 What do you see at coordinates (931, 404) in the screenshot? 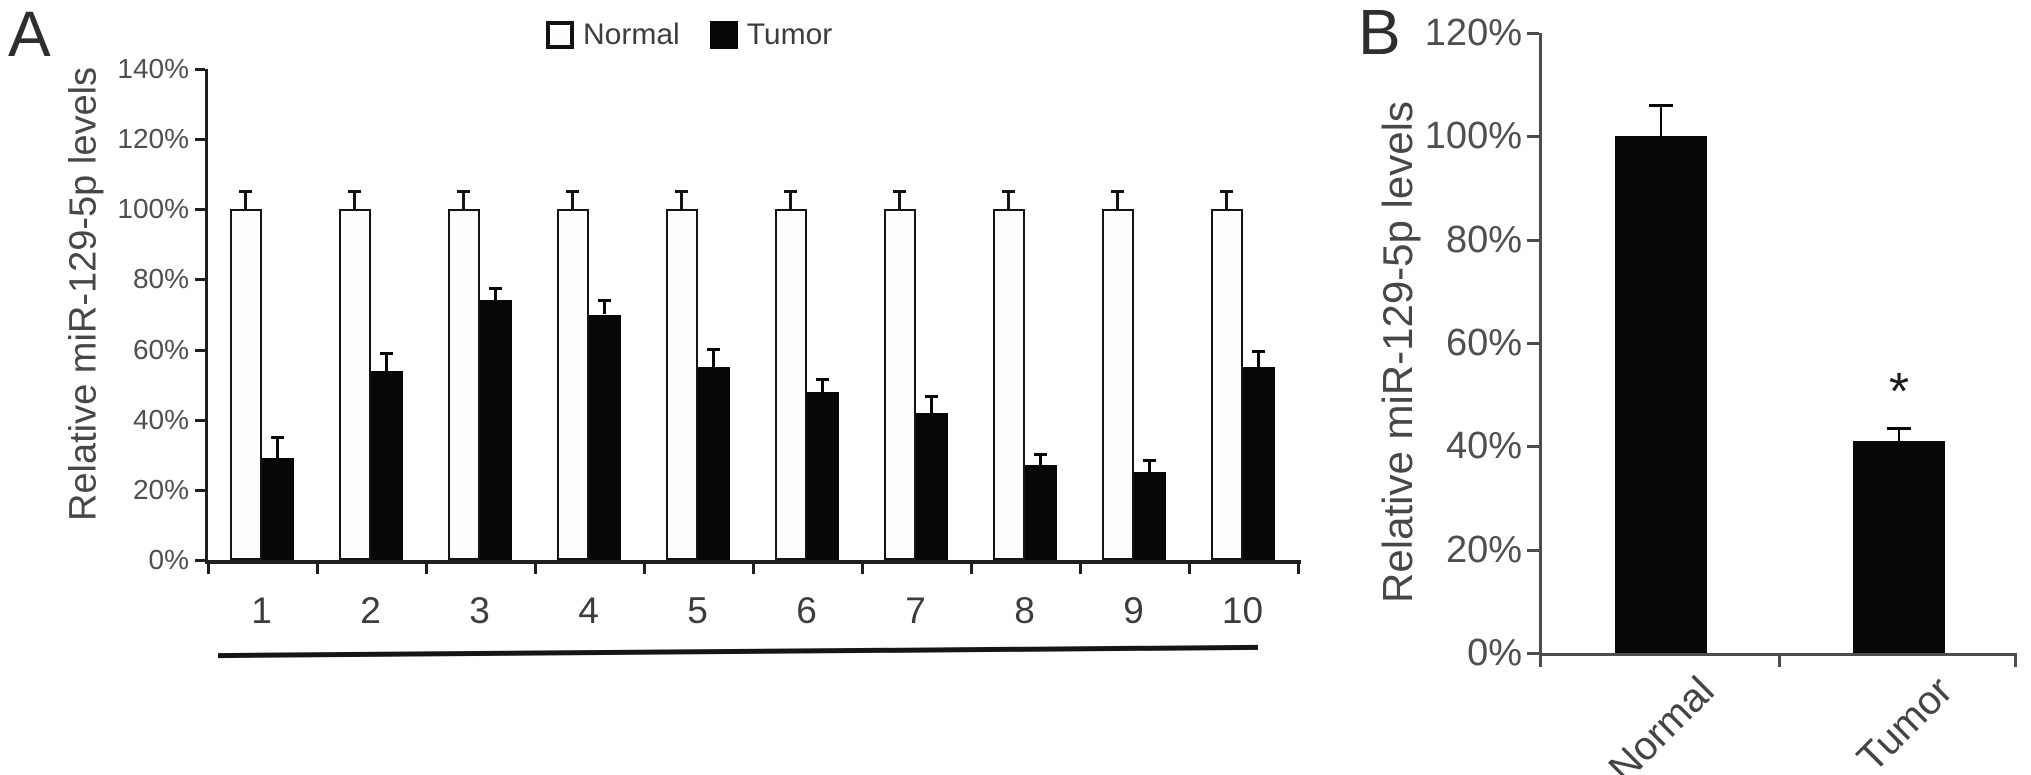
I see `error-tumor-7-stem` at bounding box center [931, 404].